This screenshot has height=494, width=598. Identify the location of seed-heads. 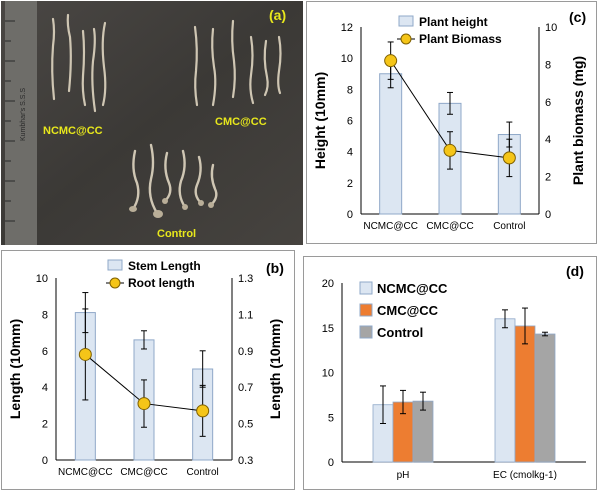
(171, 208).